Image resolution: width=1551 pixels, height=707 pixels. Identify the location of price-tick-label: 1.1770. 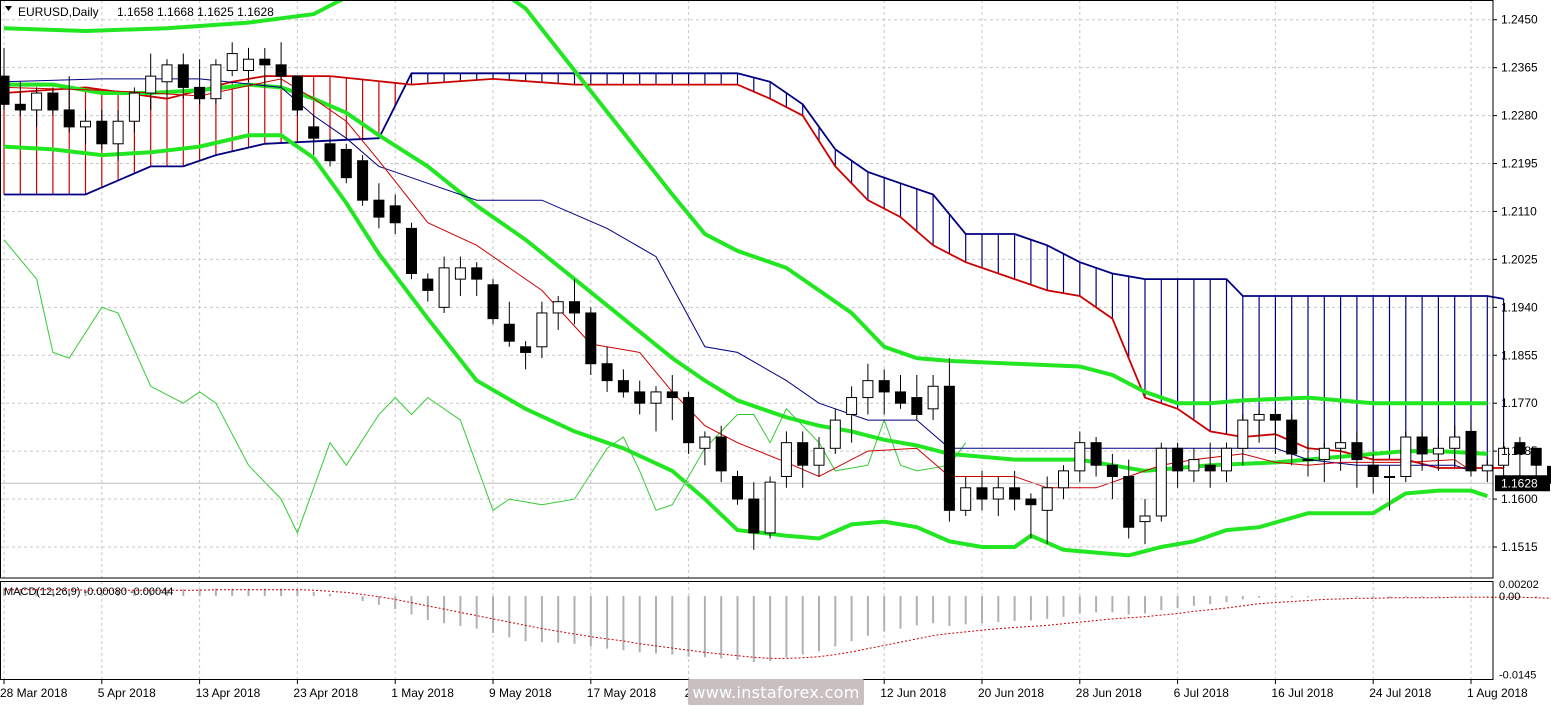
(1519, 403).